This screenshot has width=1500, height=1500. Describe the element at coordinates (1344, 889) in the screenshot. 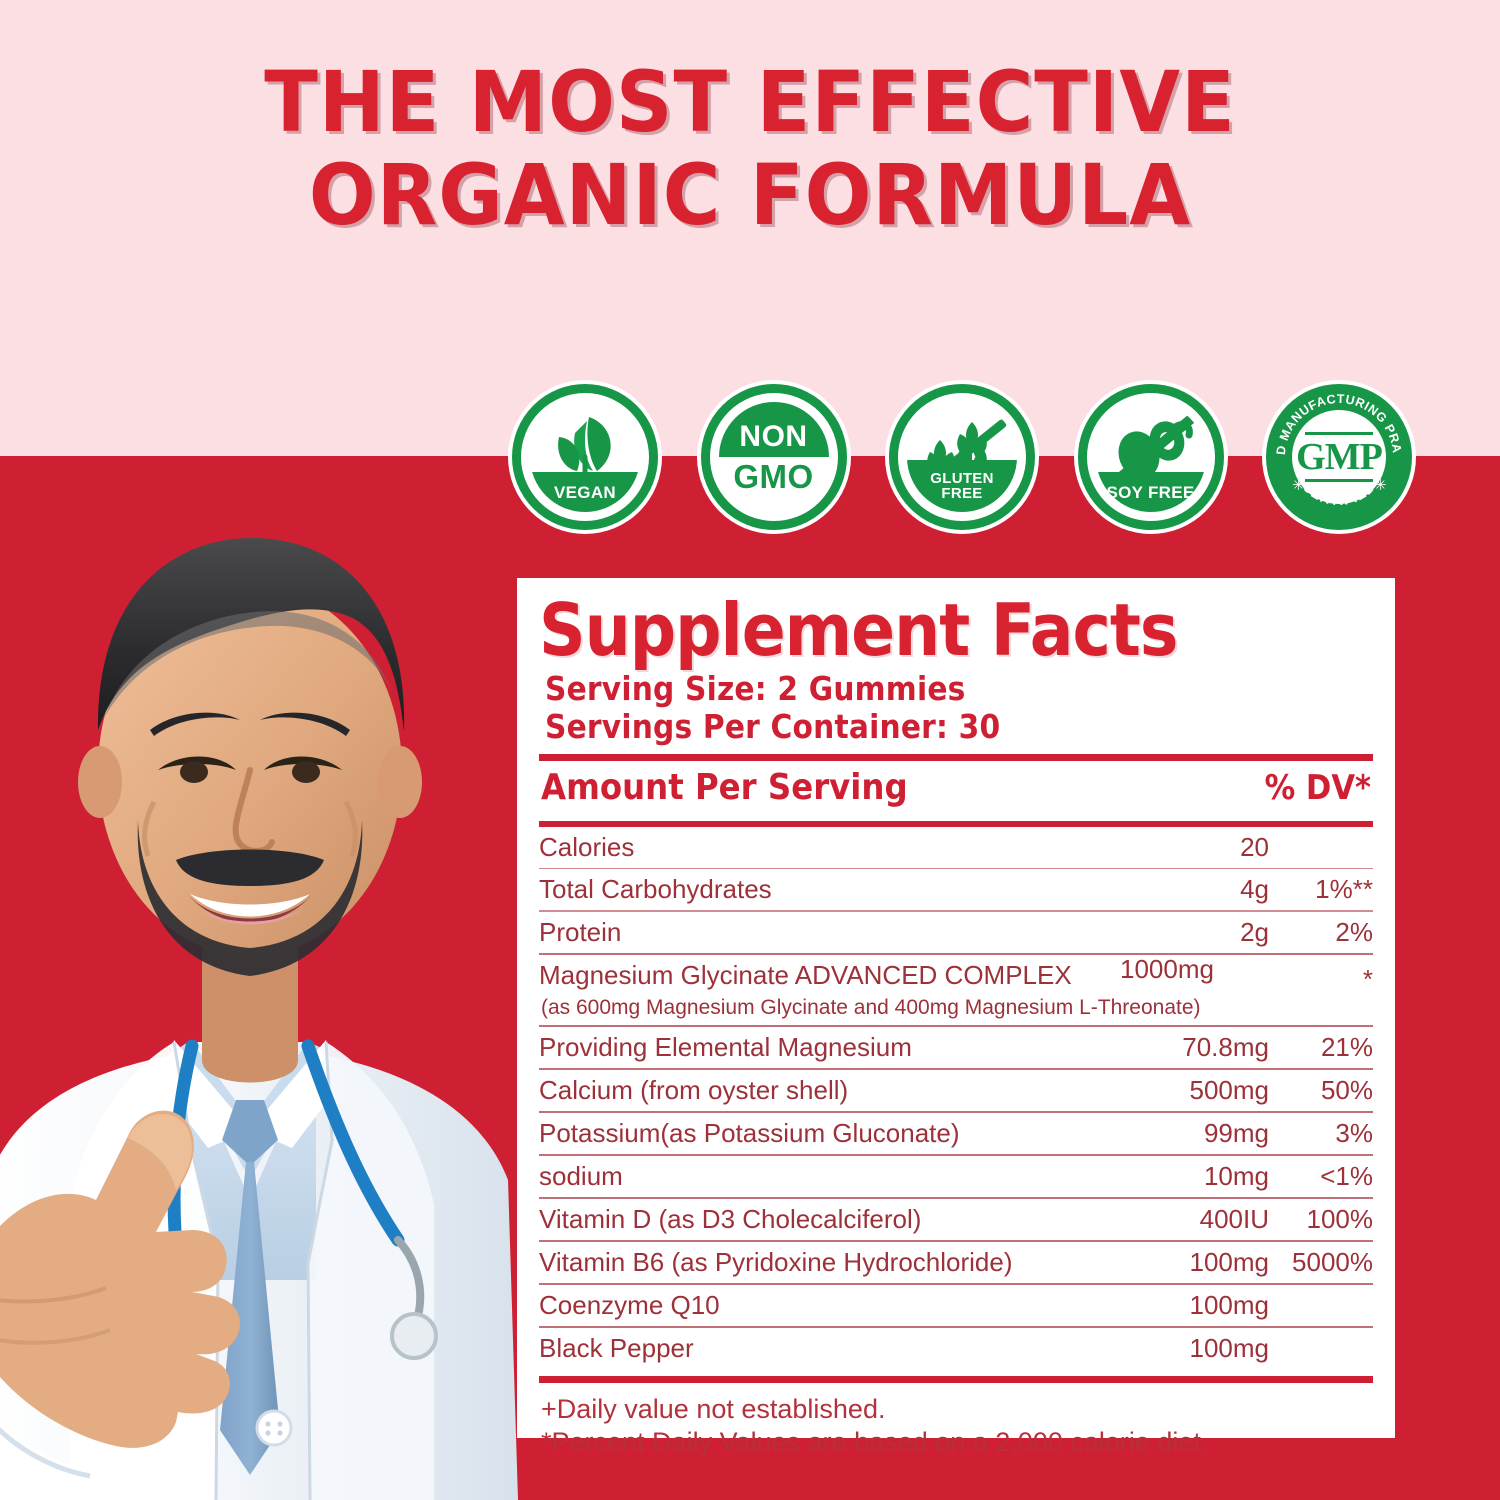

I see `nutrient-dv: 1%**` at that location.